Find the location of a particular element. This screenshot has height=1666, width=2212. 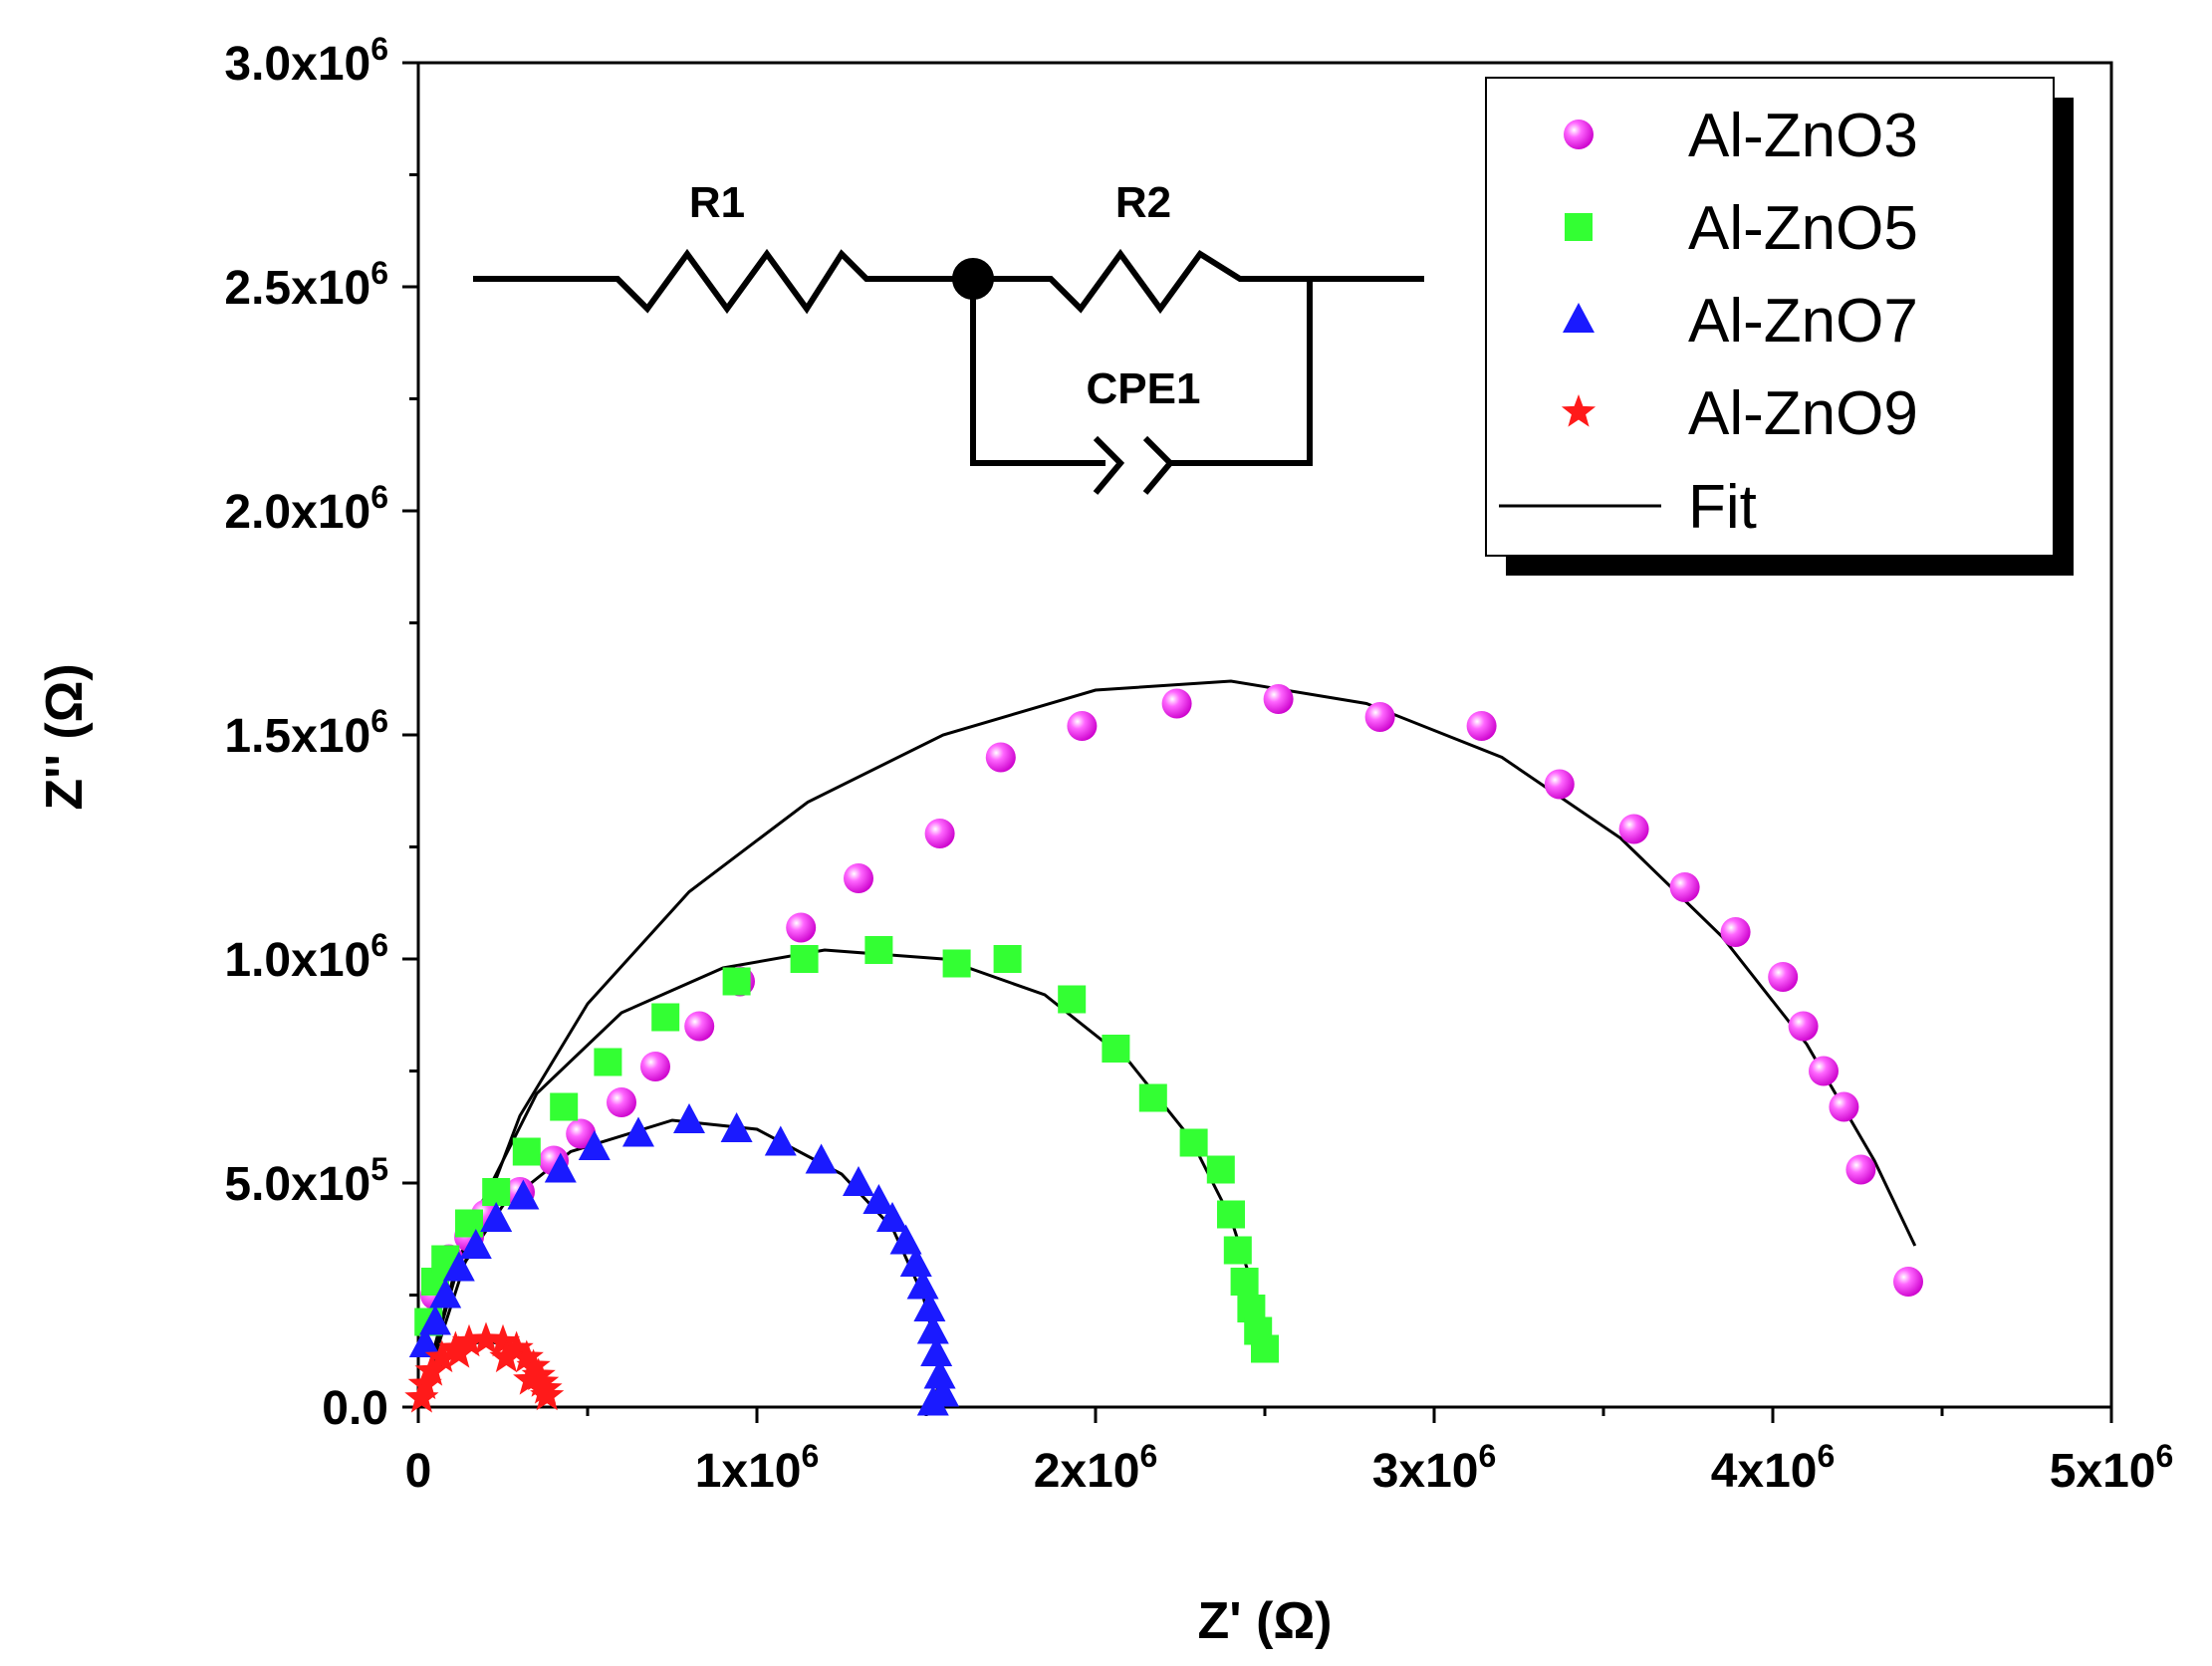

series-al-zno7 is located at coordinates (683, 1259).